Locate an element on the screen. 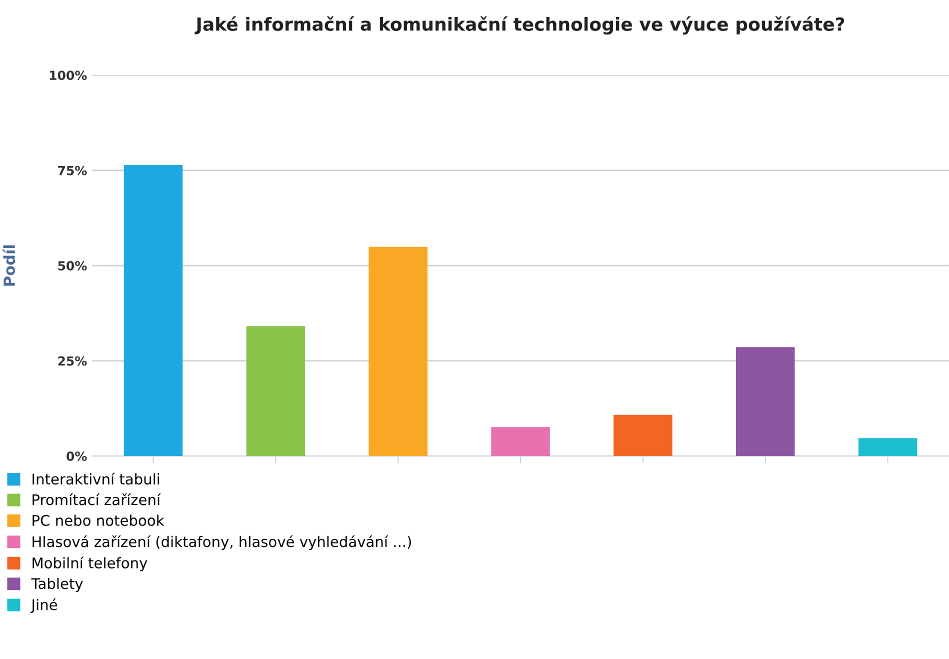 This screenshot has height=659, width=949. y-tick-label: 25% is located at coordinates (72, 361).